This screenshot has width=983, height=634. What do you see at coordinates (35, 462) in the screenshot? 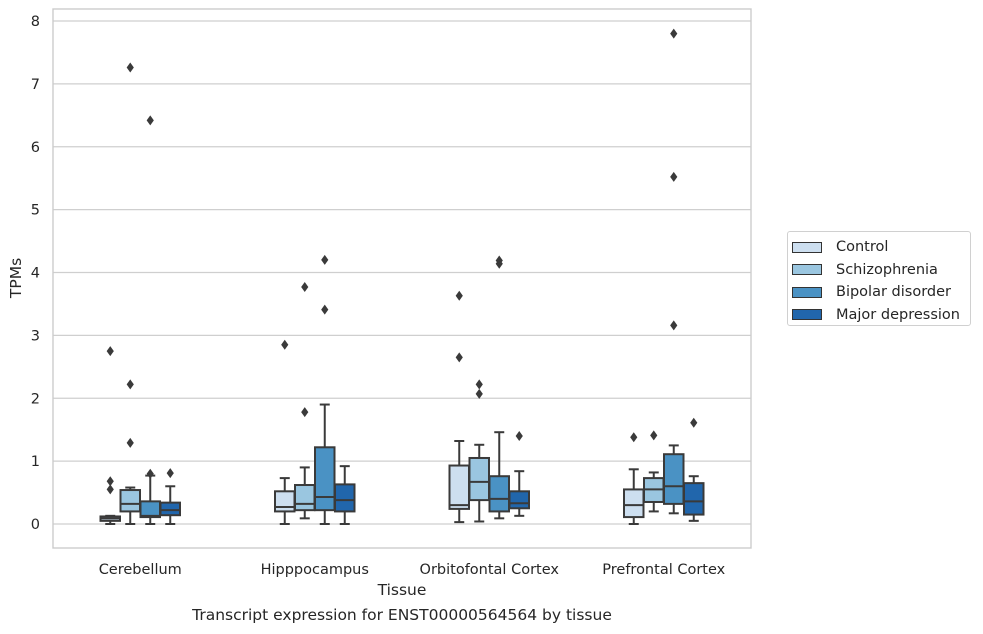
I see `y-tick-label: 1` at bounding box center [35, 462].